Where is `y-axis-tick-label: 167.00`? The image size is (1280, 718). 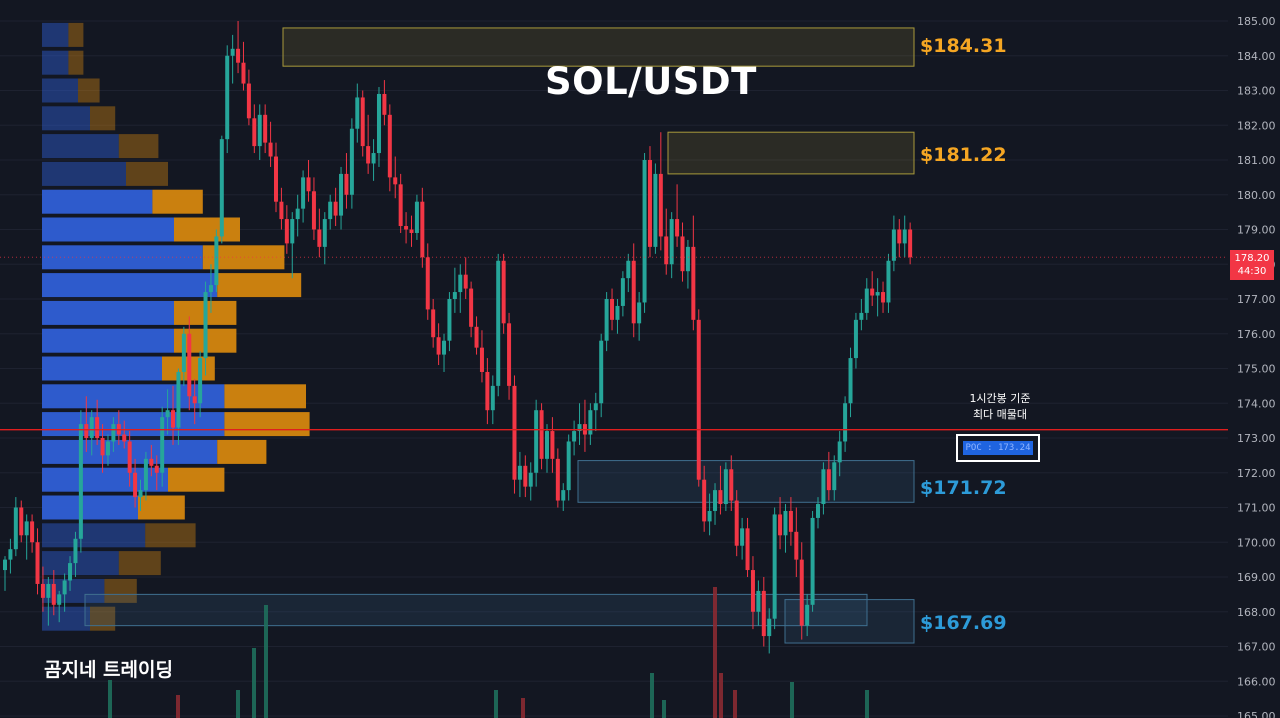
y-axis-tick-label: 167.00 is located at coordinates (1256, 647).